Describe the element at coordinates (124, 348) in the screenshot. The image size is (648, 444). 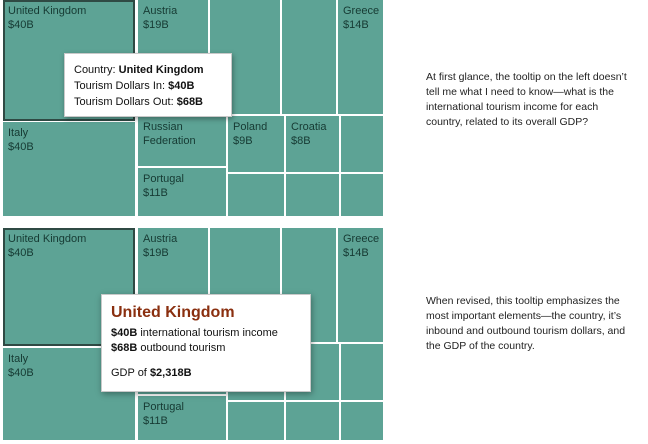
I see `tooltip-outbound-value: $68B` at that location.